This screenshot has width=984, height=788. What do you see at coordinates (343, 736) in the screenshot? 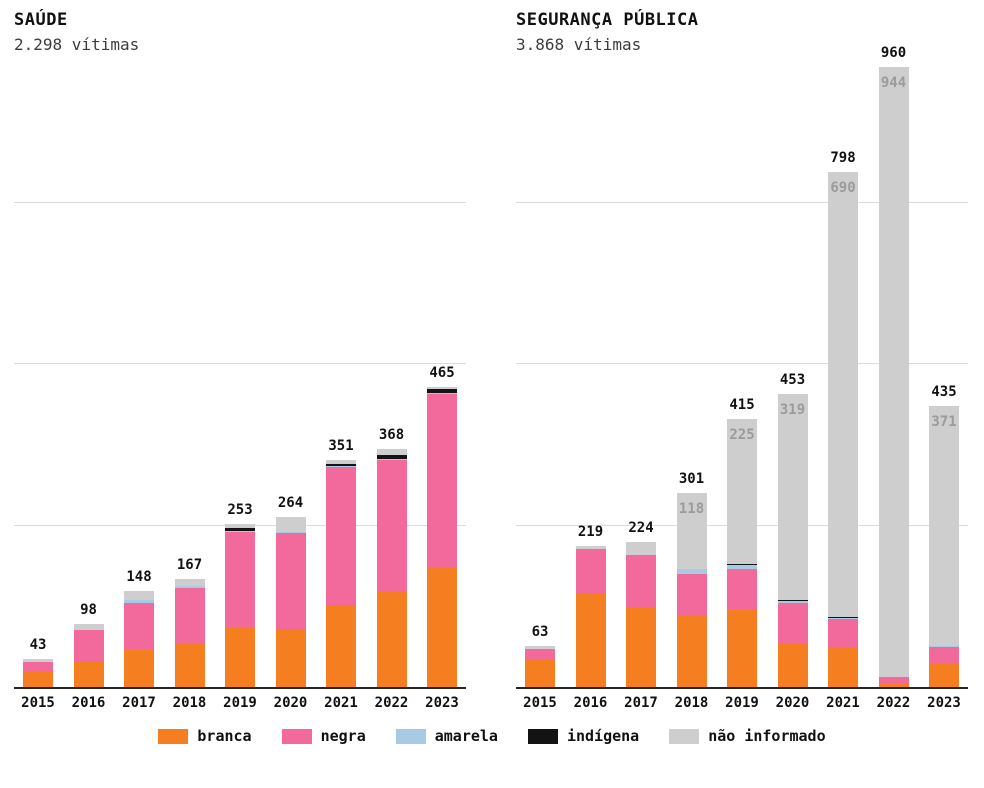
I see `legend-label: negra` at bounding box center [343, 736].